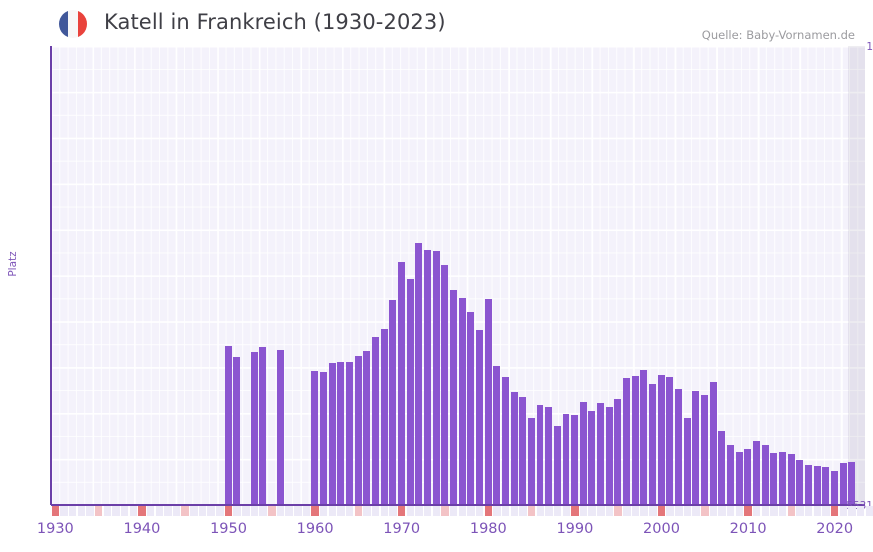  What do you see at coordinates (497, 435) in the screenshot?
I see `bar-1981` at bounding box center [497, 435].